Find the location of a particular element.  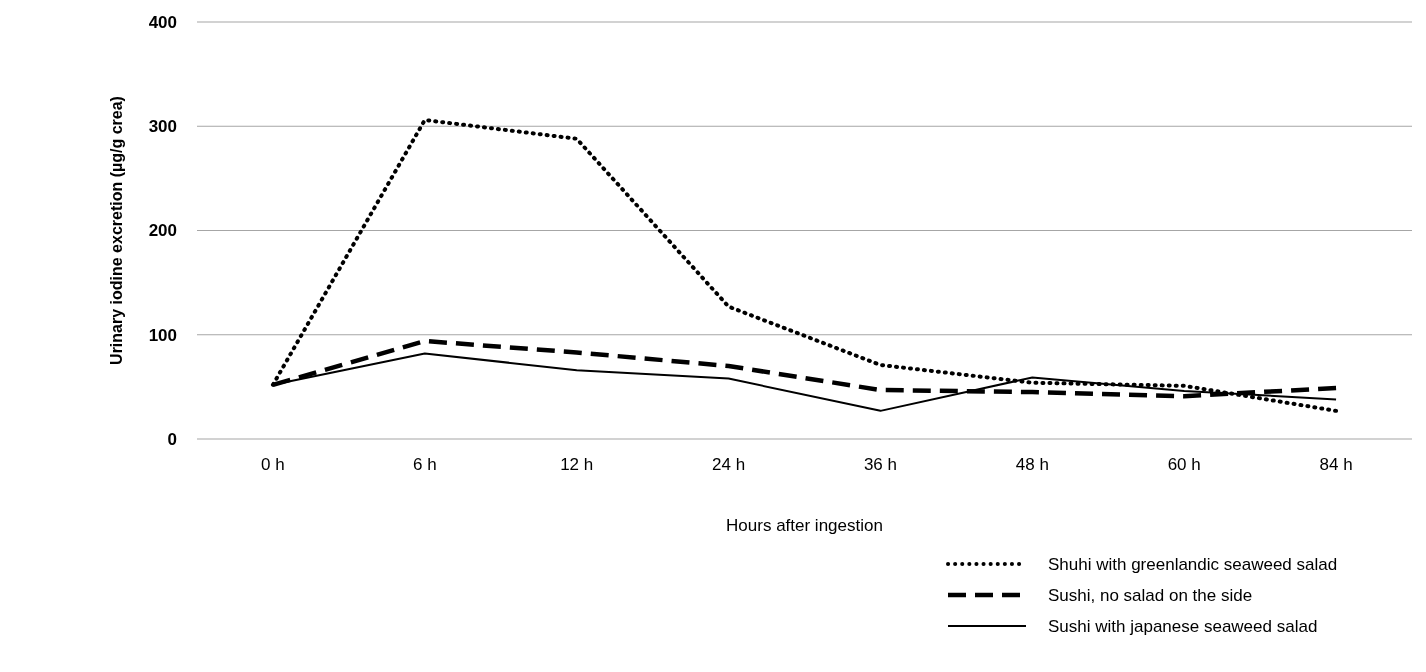

y-tick-label: 300 is located at coordinates (162, 127).